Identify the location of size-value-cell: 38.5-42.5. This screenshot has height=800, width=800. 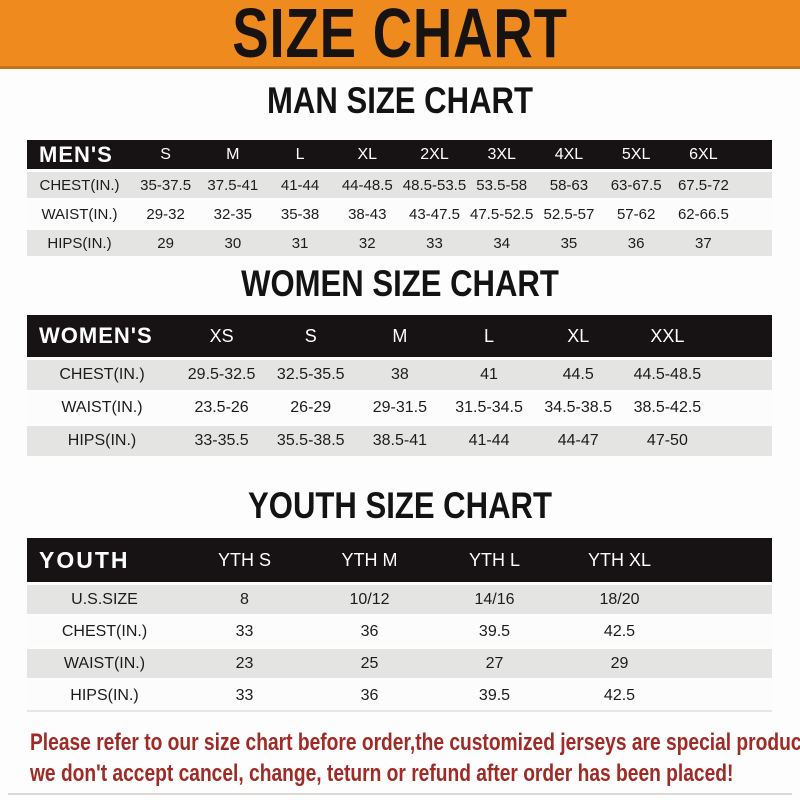
(667, 407).